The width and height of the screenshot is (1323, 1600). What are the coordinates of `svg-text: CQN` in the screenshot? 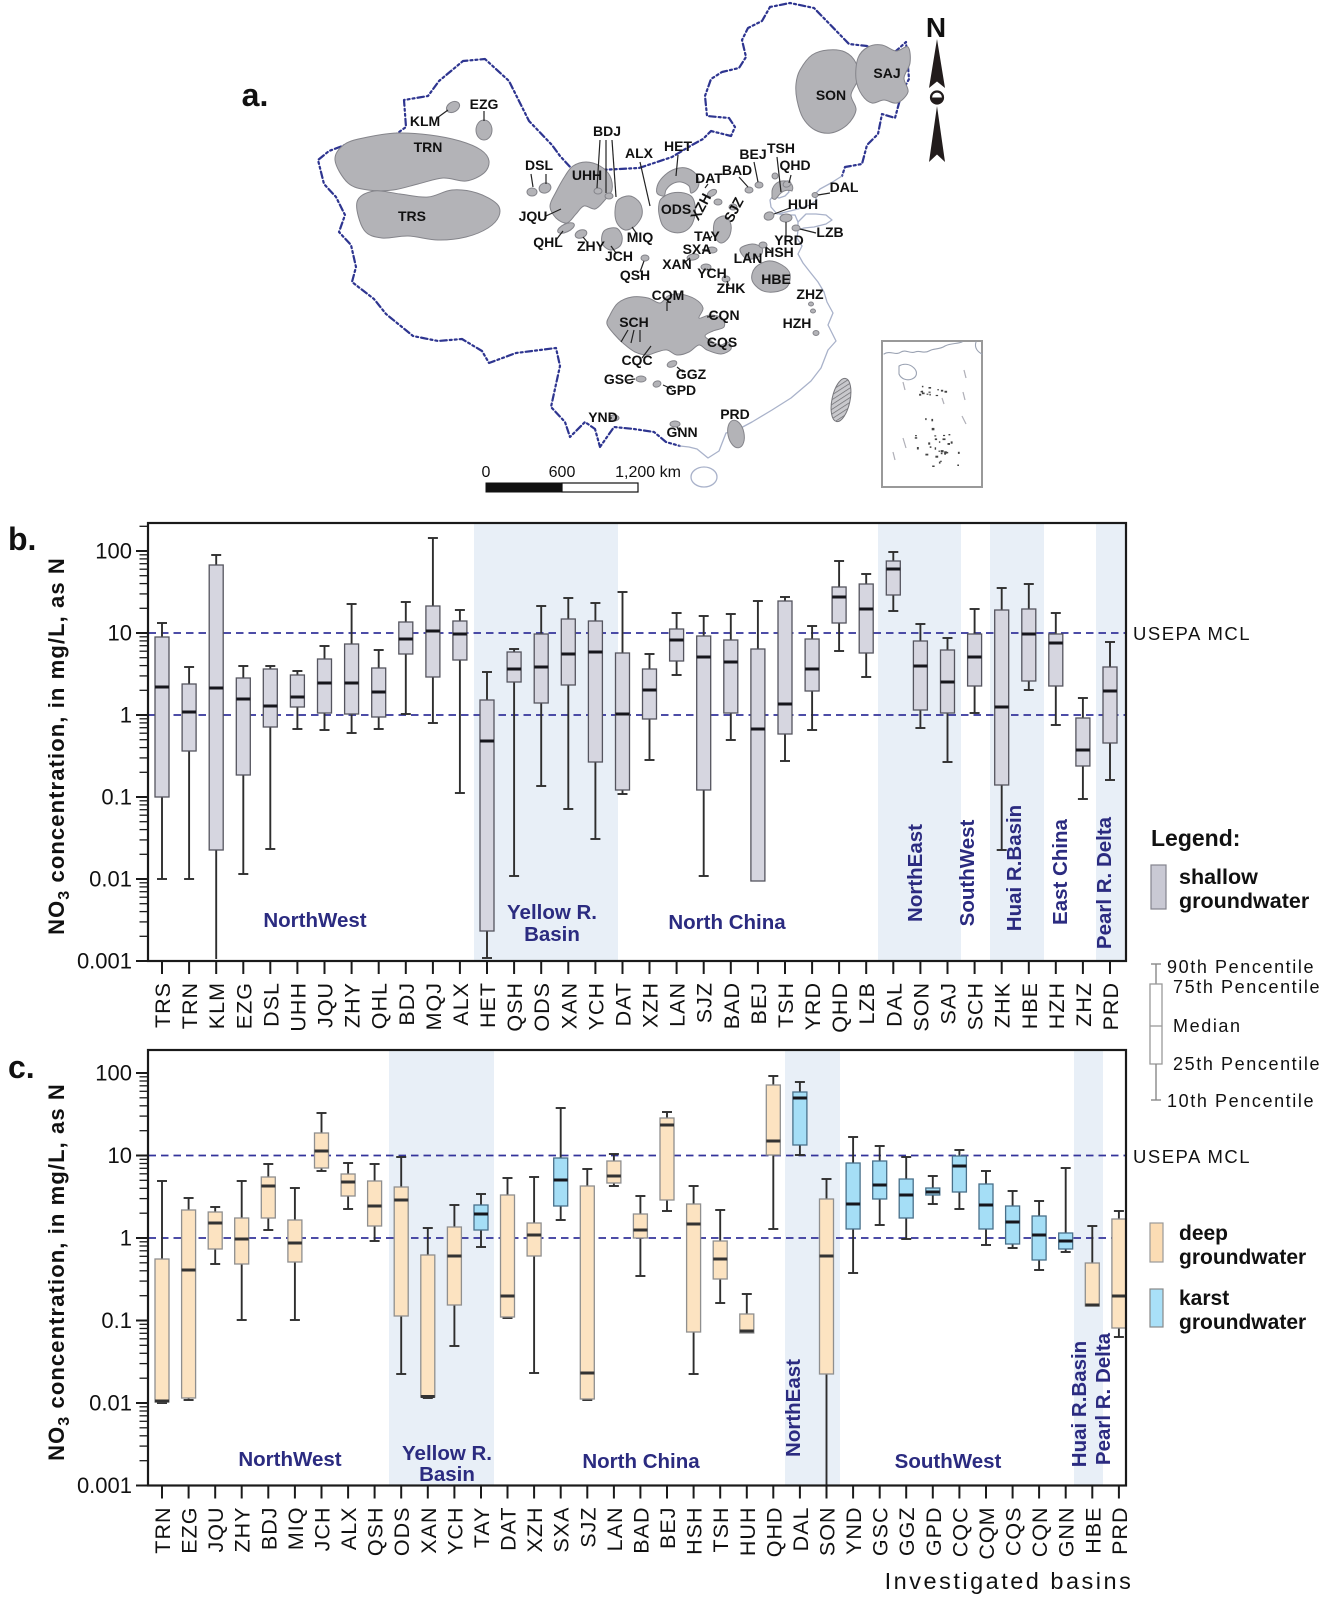 It's located at (1040, 1532).